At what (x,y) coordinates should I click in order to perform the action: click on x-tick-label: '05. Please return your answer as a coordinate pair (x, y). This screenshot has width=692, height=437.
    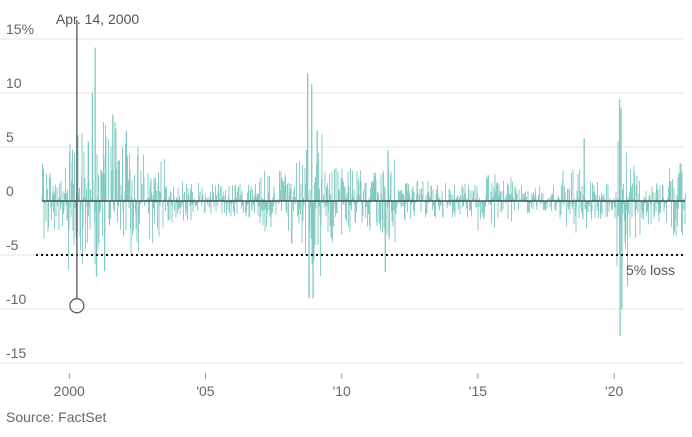
    Looking at the image, I should click on (205, 391).